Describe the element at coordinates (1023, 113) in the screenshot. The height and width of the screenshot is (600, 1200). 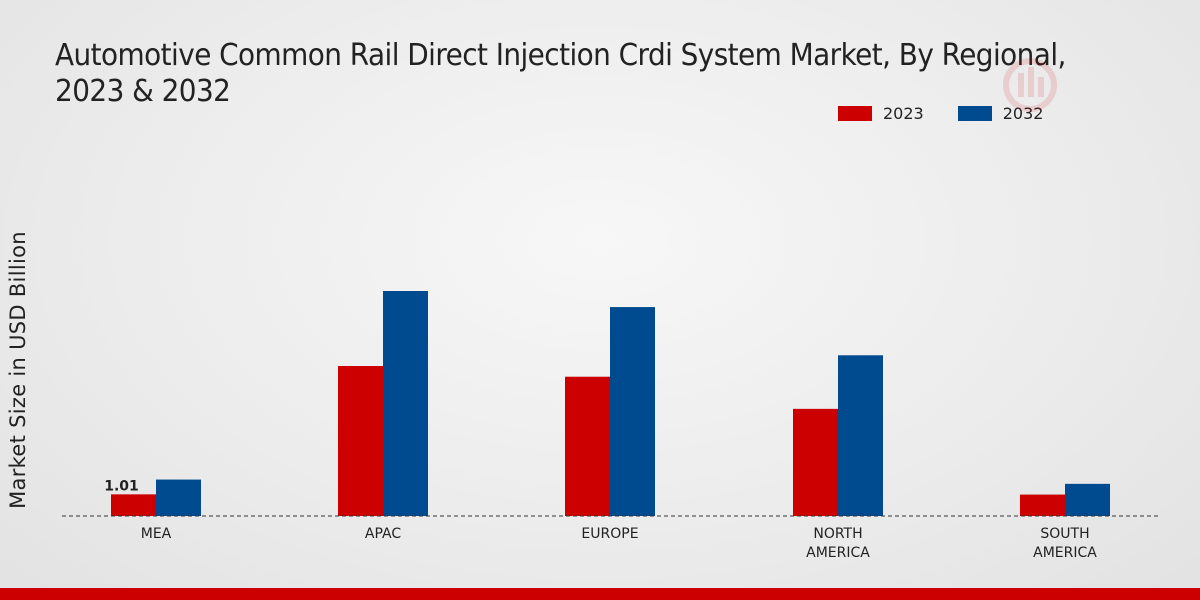
I see `legend-label-2032: 2032` at that location.